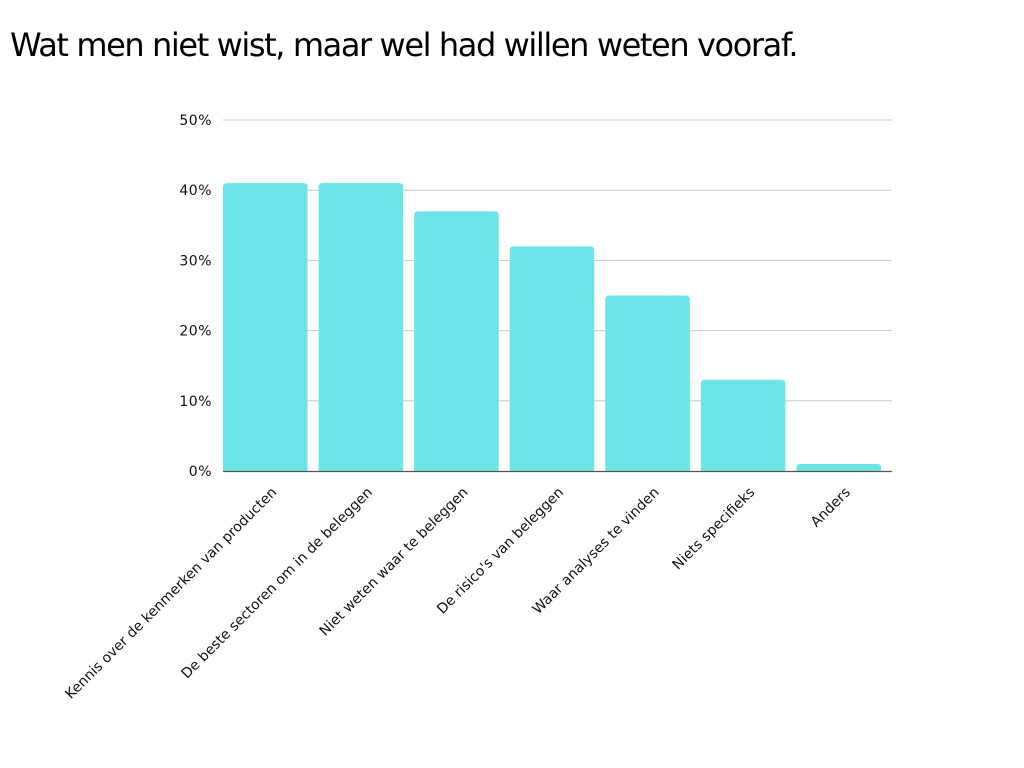 The width and height of the screenshot is (1024, 768). What do you see at coordinates (714, 529) in the screenshot?
I see `category-label: Niets specifieks` at bounding box center [714, 529].